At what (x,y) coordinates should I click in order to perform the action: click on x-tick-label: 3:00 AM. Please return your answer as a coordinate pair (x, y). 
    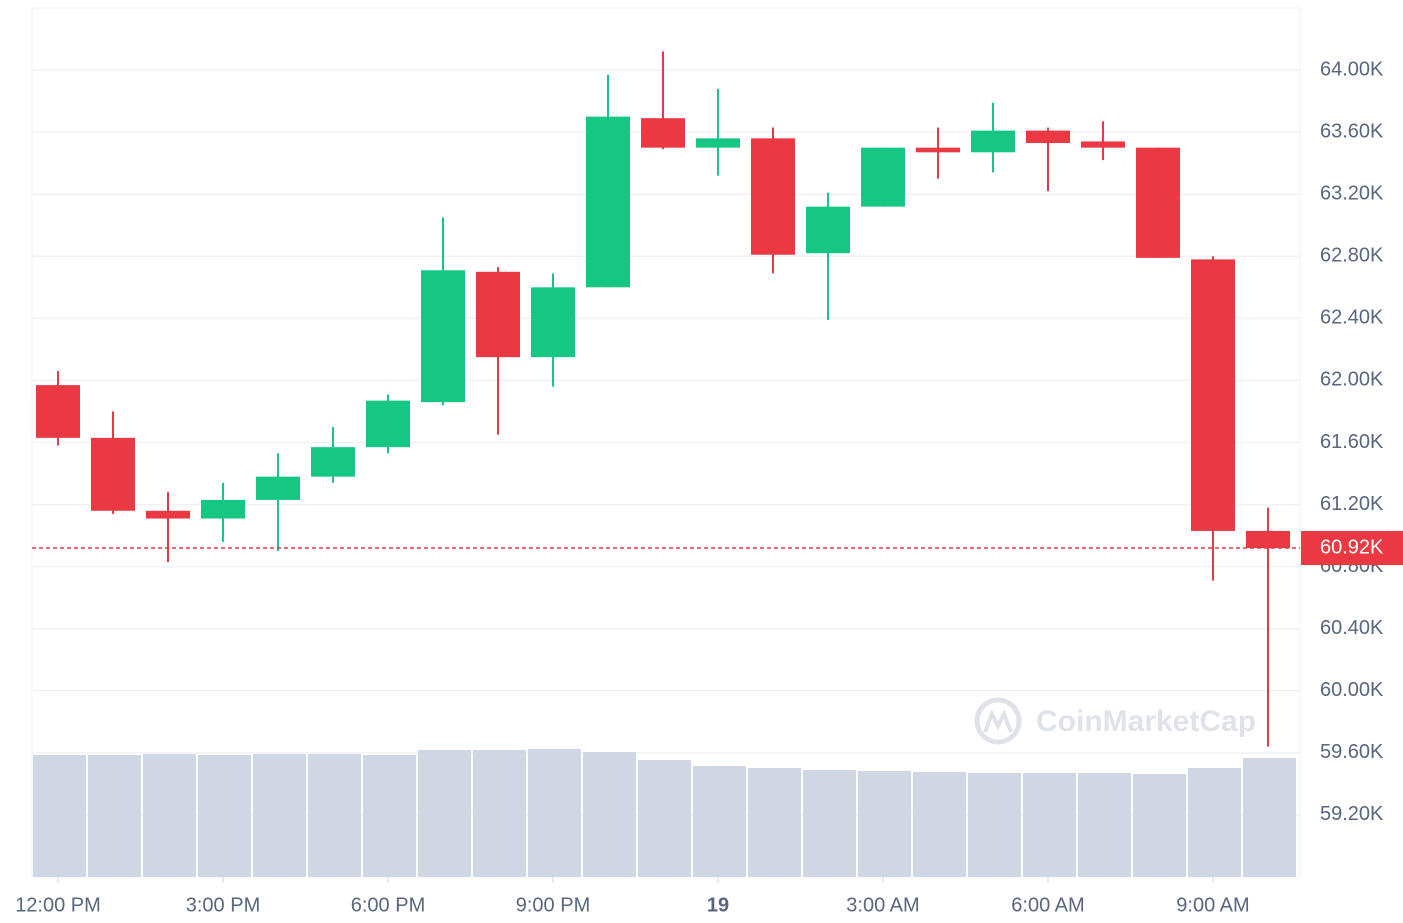
    Looking at the image, I should click on (882, 905).